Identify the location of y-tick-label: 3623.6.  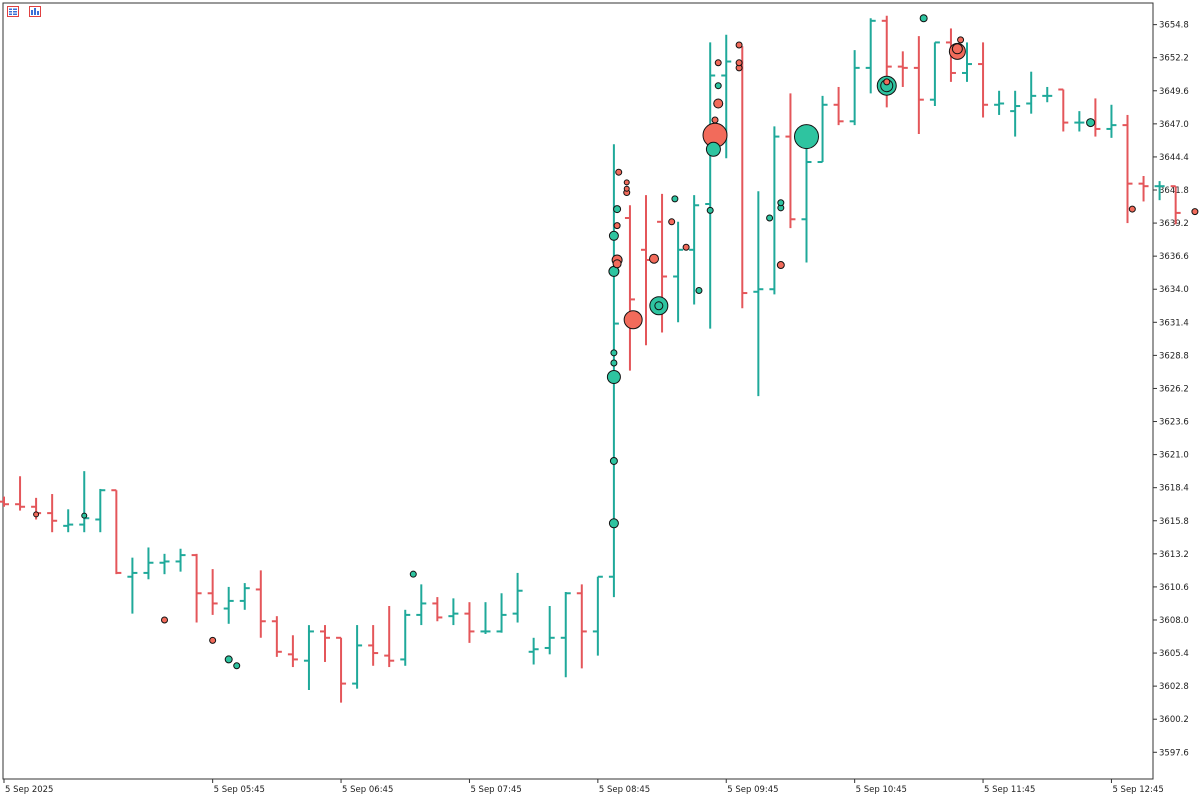
(1174, 423).